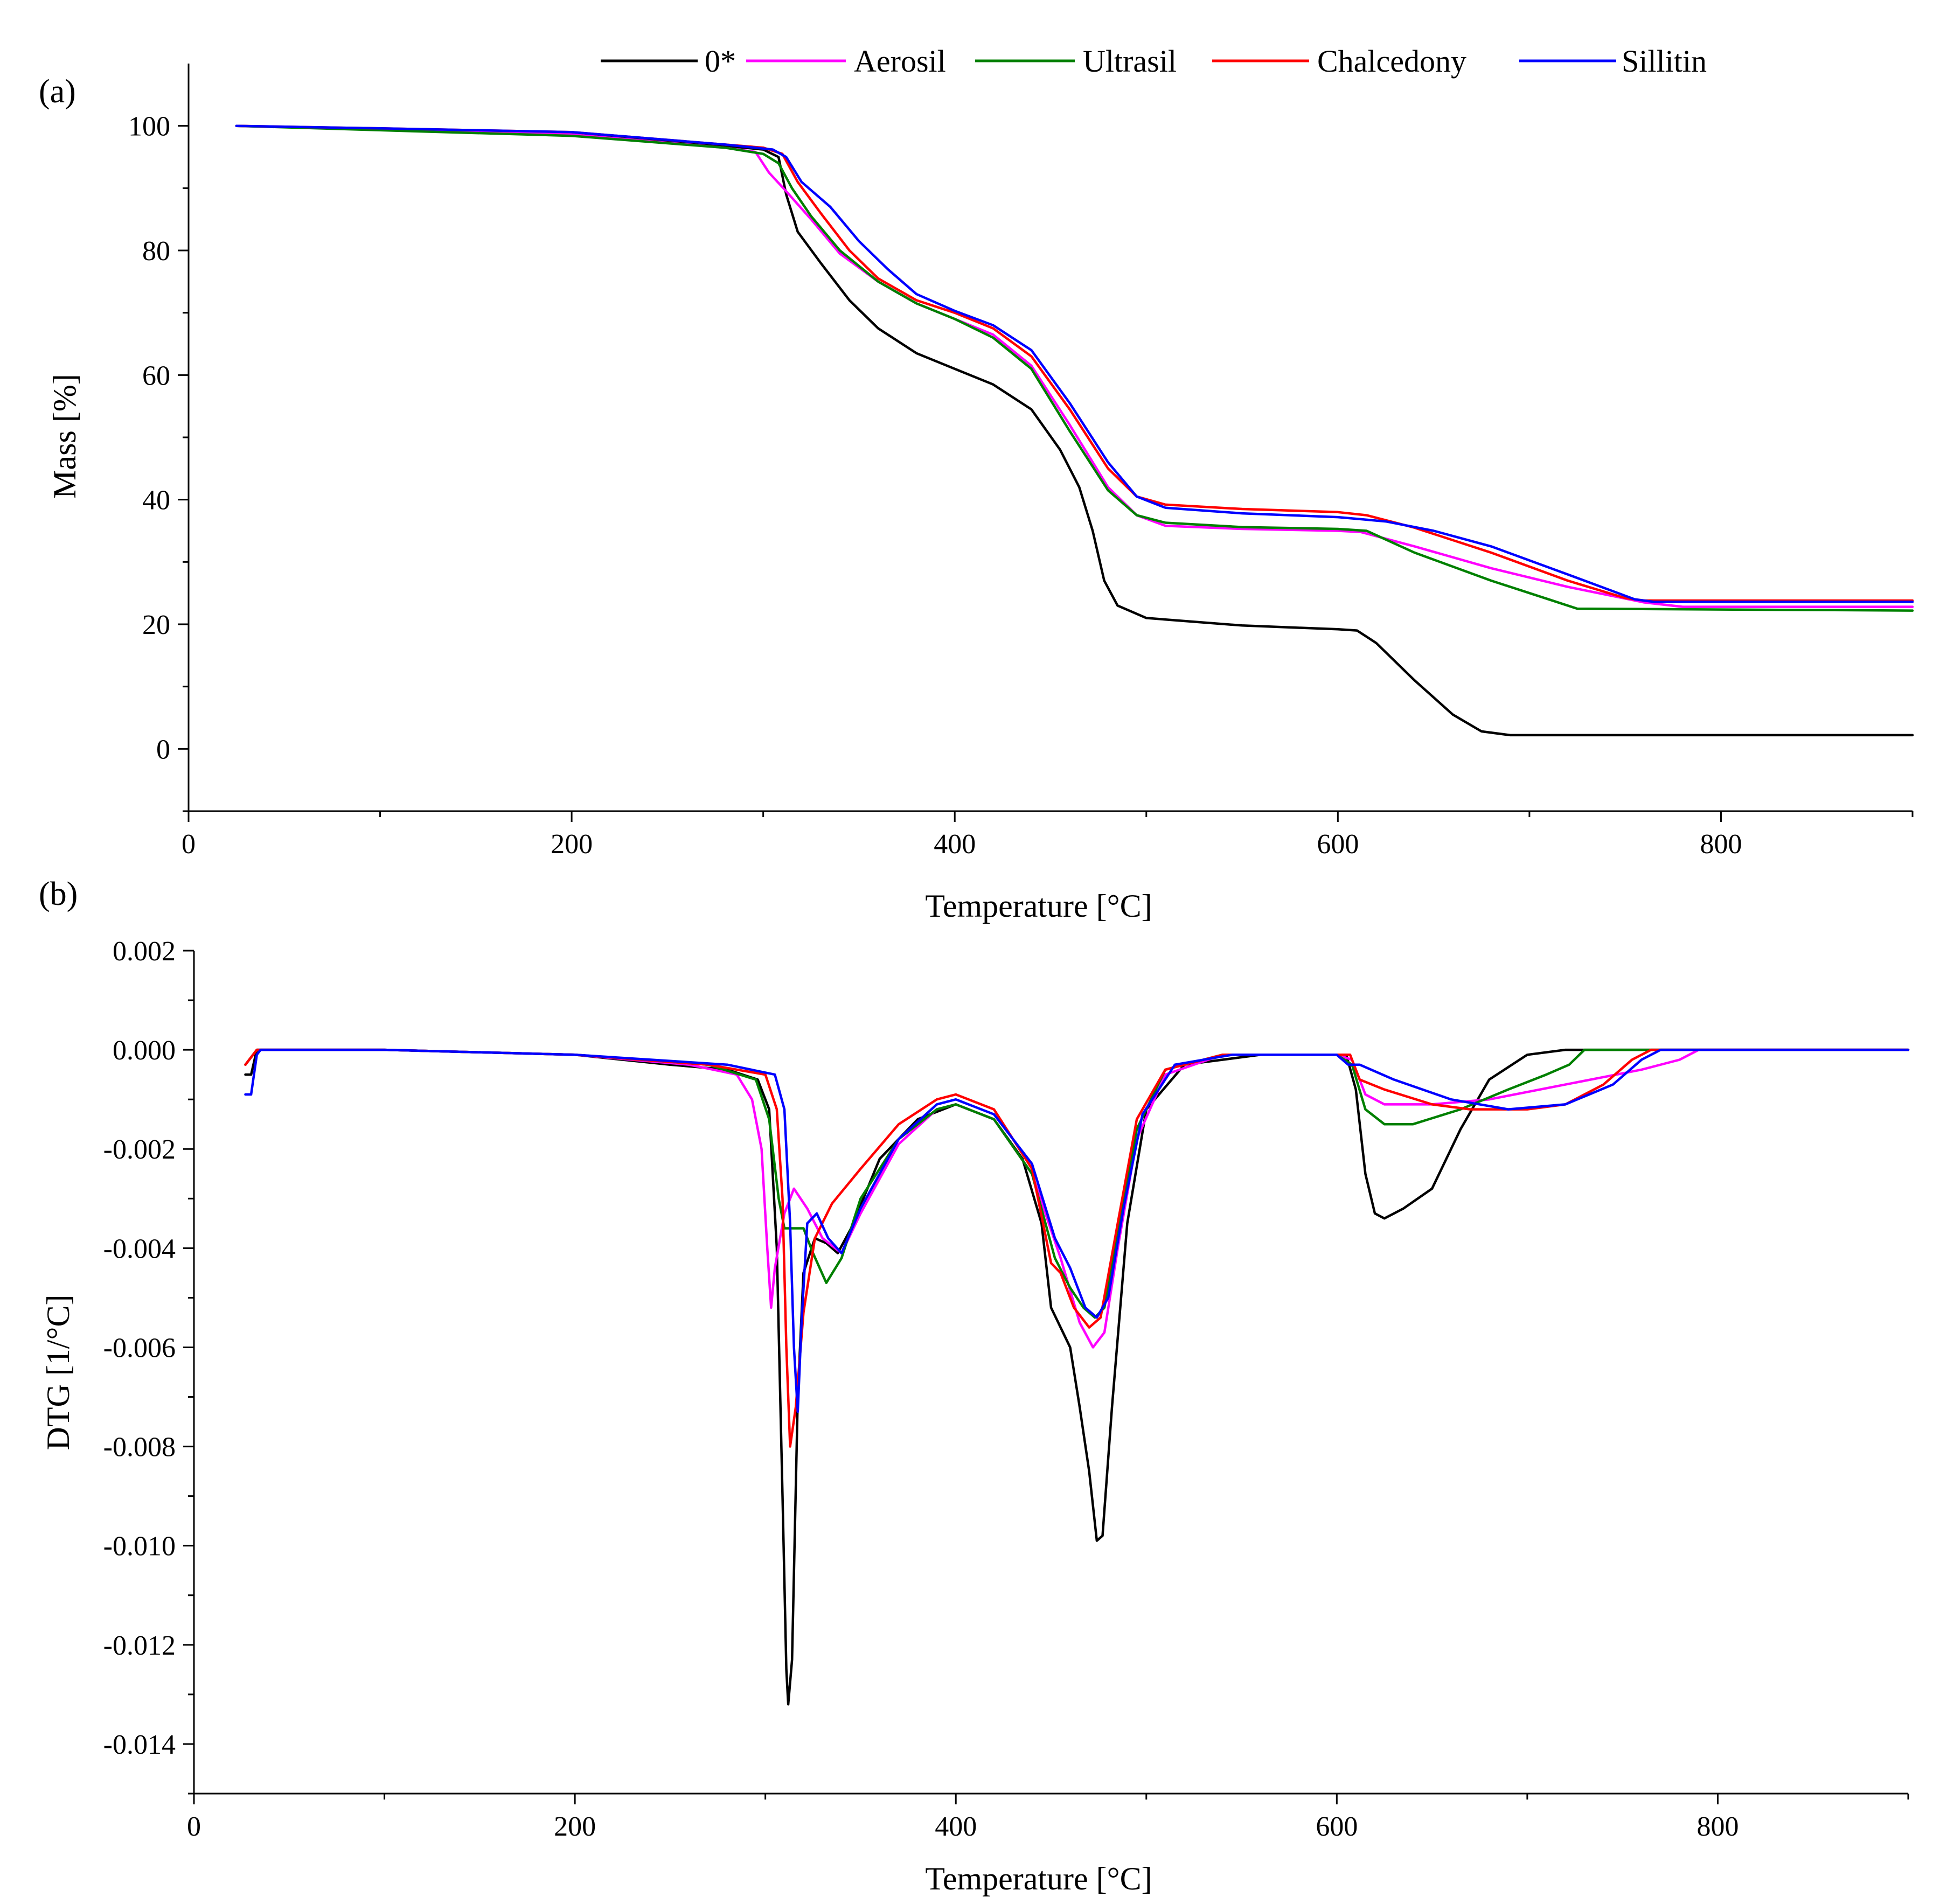  Describe the element at coordinates (156, 252) in the screenshot. I see `mass-y-tick-label: 80` at that location.